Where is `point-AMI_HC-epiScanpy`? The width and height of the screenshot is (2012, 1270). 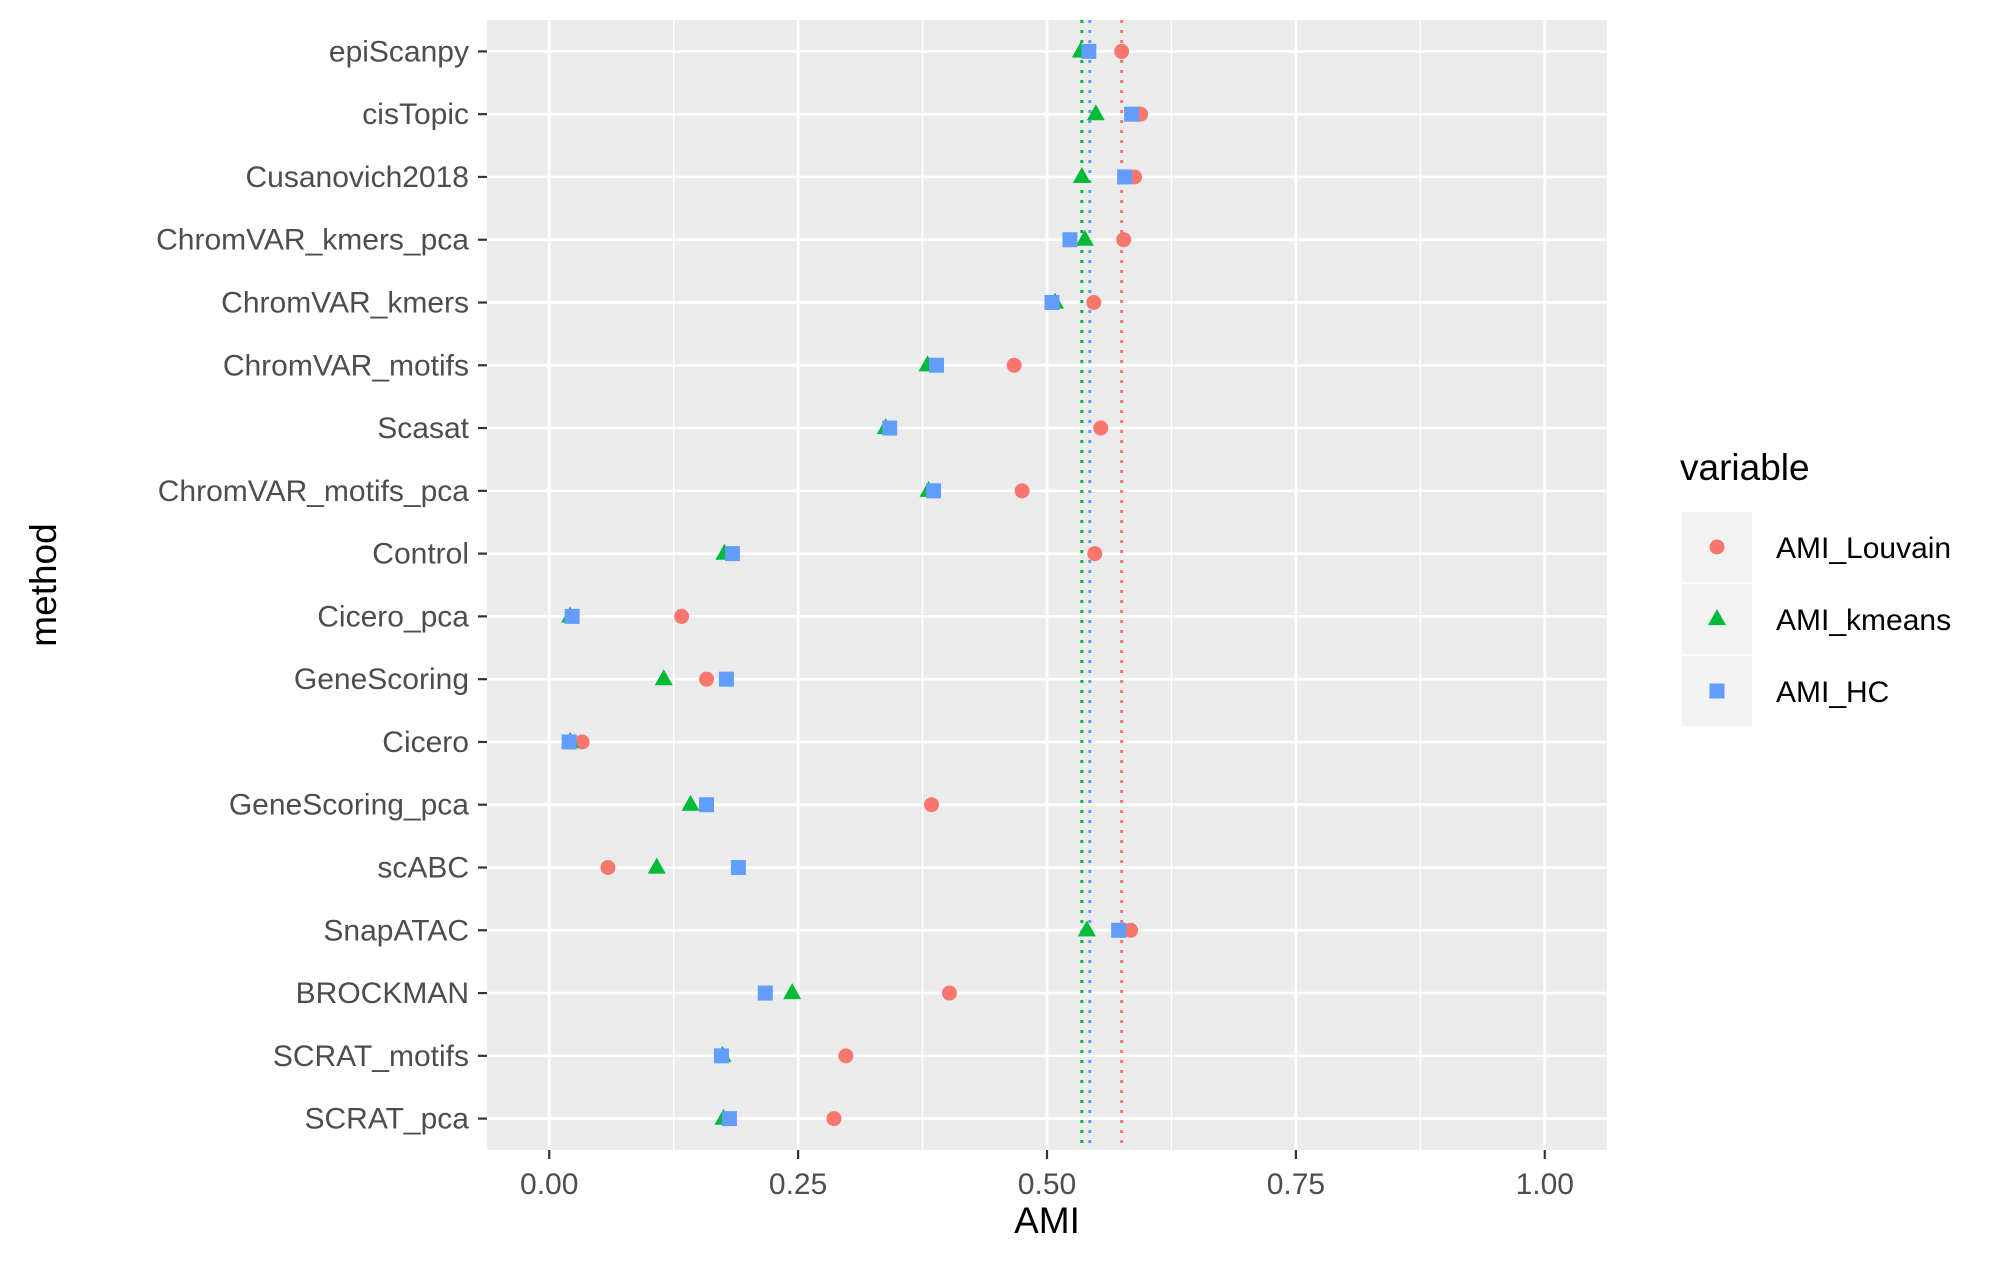
point-AMI_HC-epiScanpy is located at coordinates (1089, 51).